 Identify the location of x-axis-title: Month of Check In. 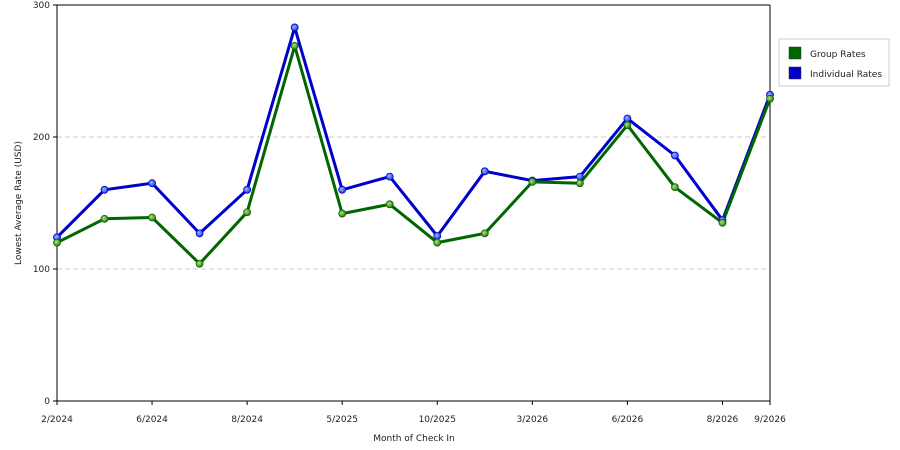
(414, 439).